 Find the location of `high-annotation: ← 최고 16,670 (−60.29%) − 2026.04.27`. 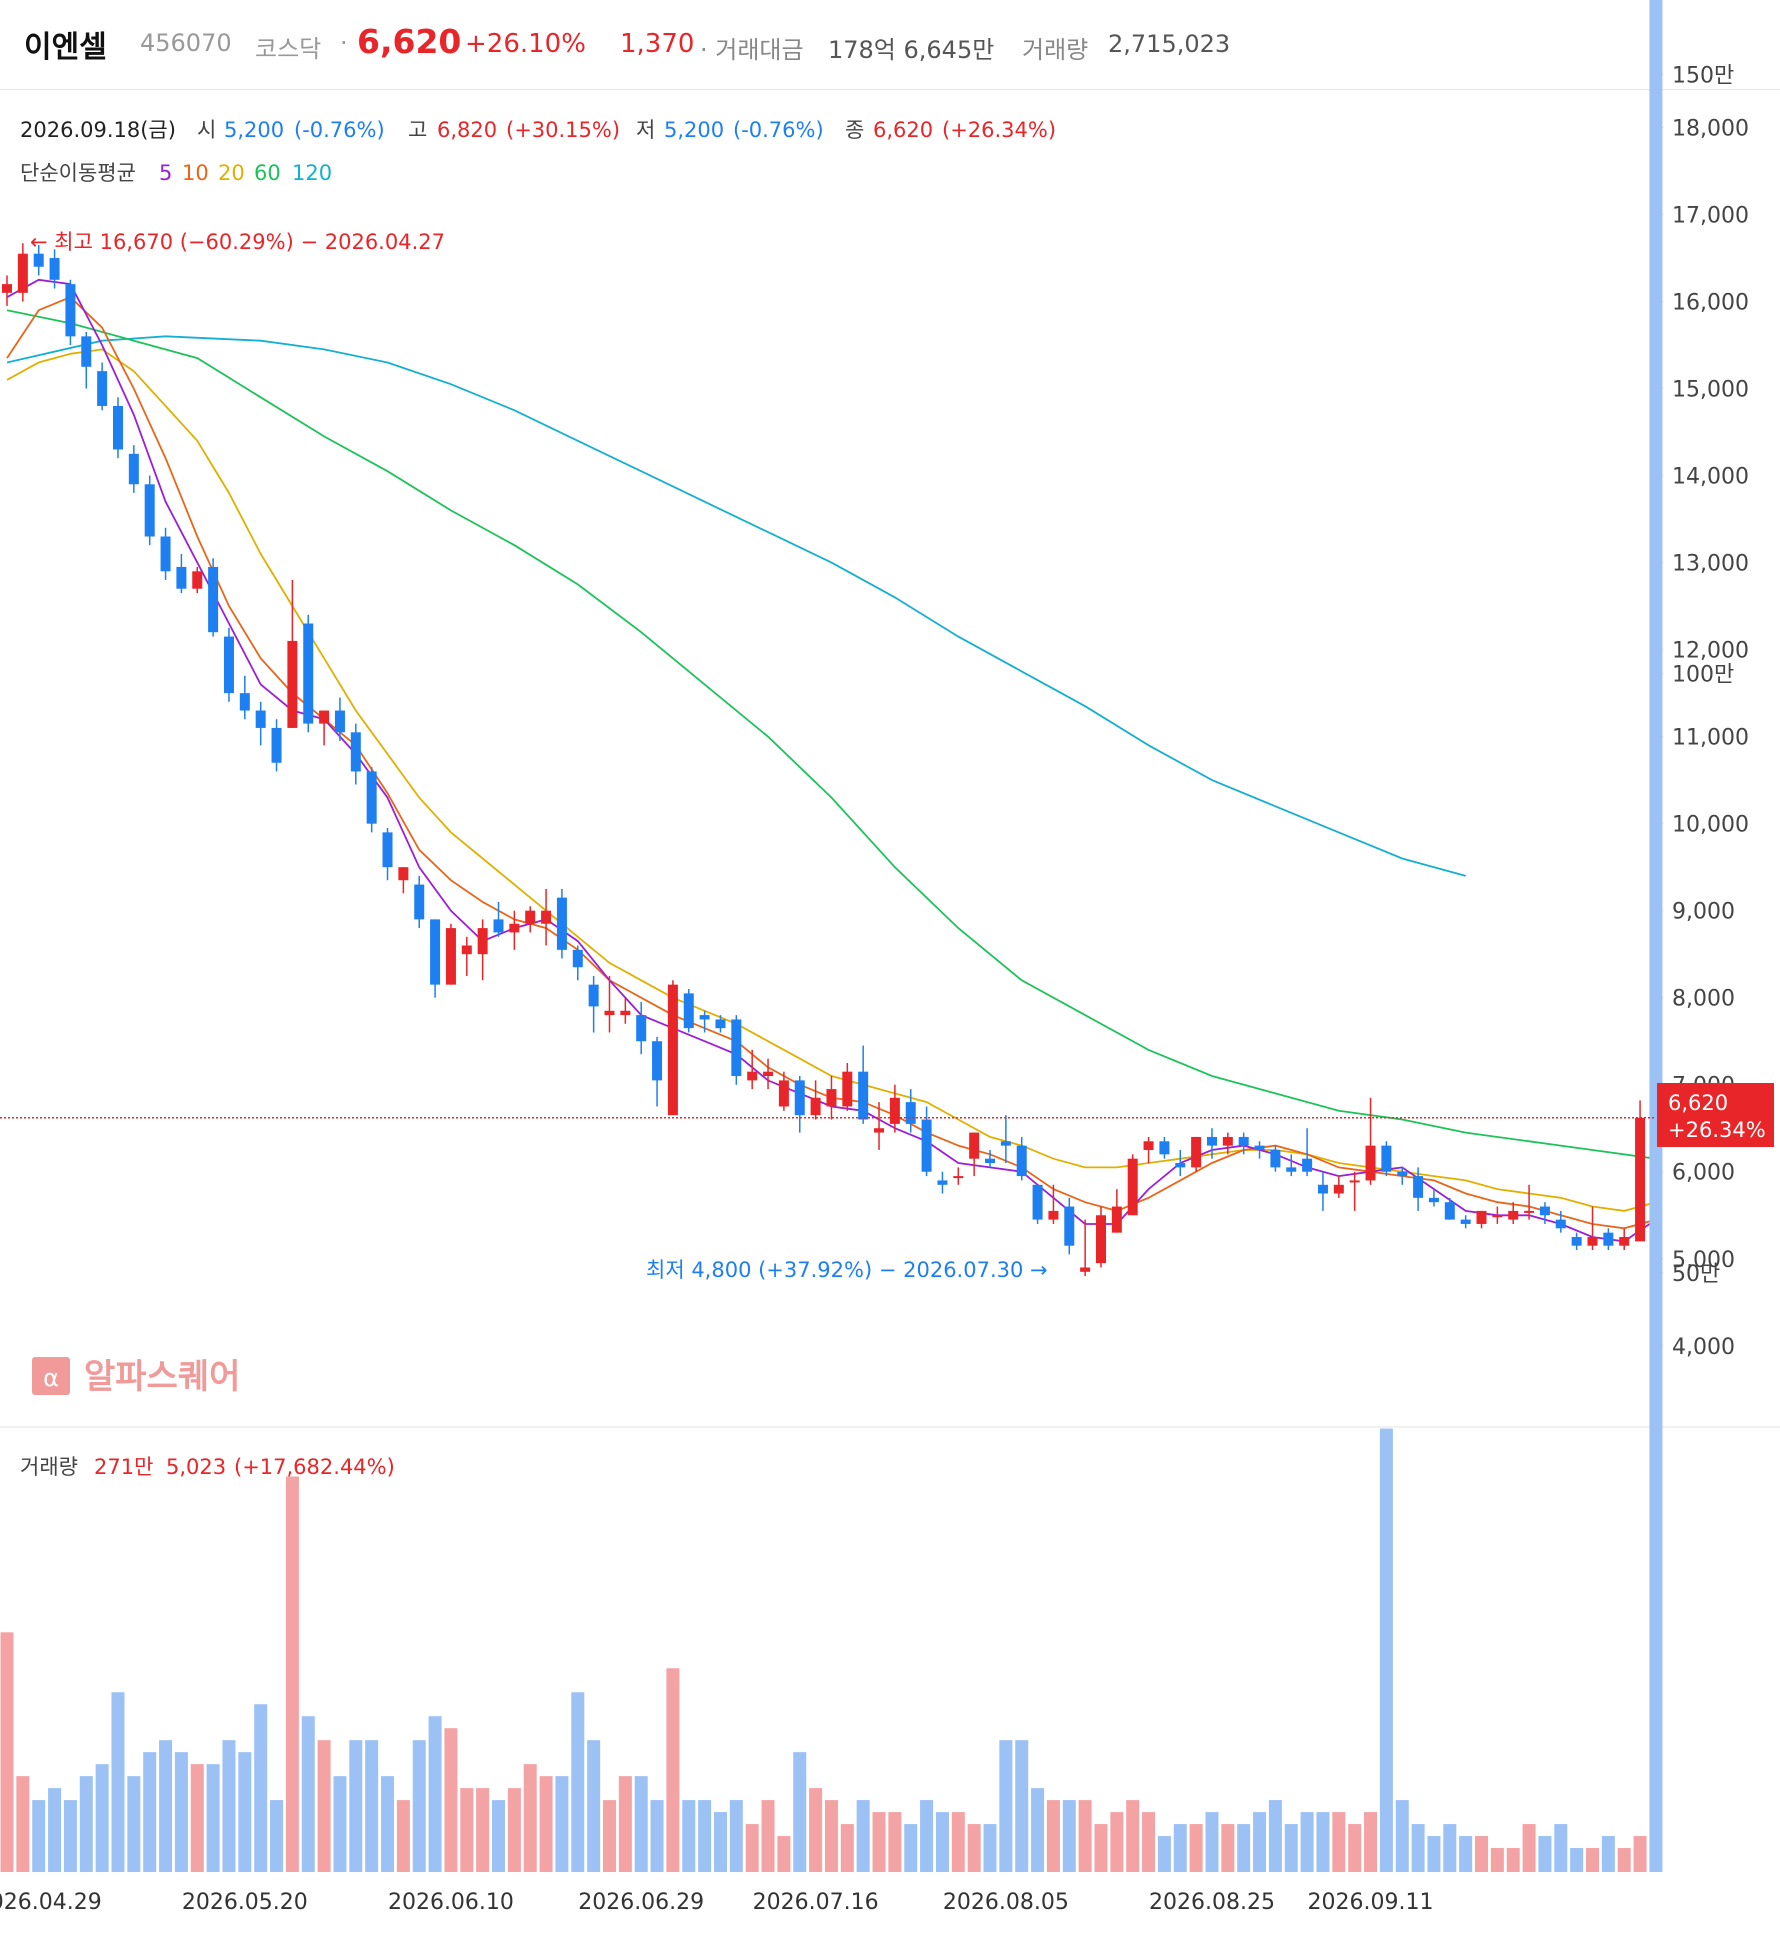

high-annotation: ← 최고 16,670 (−60.29%) − 2026.04.27 is located at coordinates (237, 242).